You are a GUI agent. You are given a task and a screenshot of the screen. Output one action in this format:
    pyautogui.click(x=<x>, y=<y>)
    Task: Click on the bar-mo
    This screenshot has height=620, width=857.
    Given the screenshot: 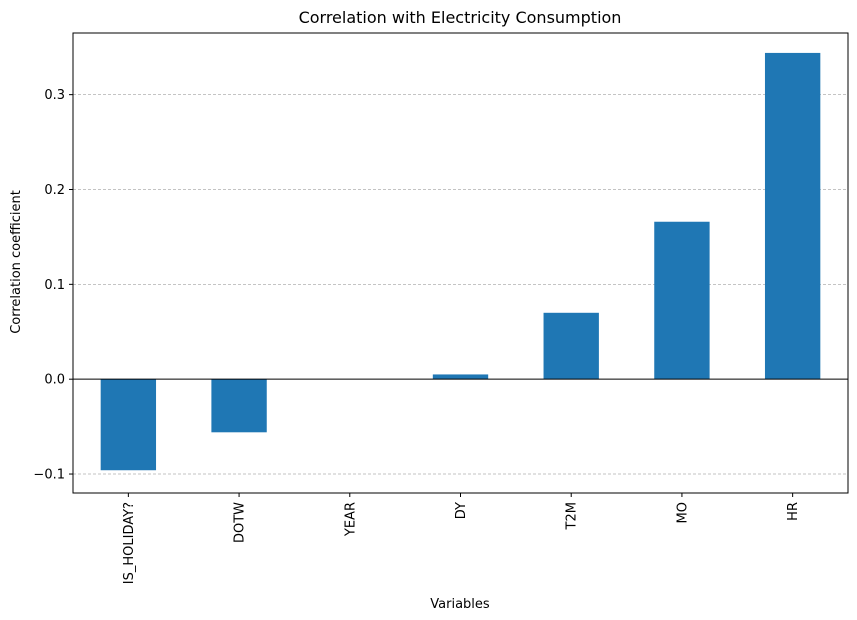 What is the action you would take?
    pyautogui.click(x=682, y=300)
    